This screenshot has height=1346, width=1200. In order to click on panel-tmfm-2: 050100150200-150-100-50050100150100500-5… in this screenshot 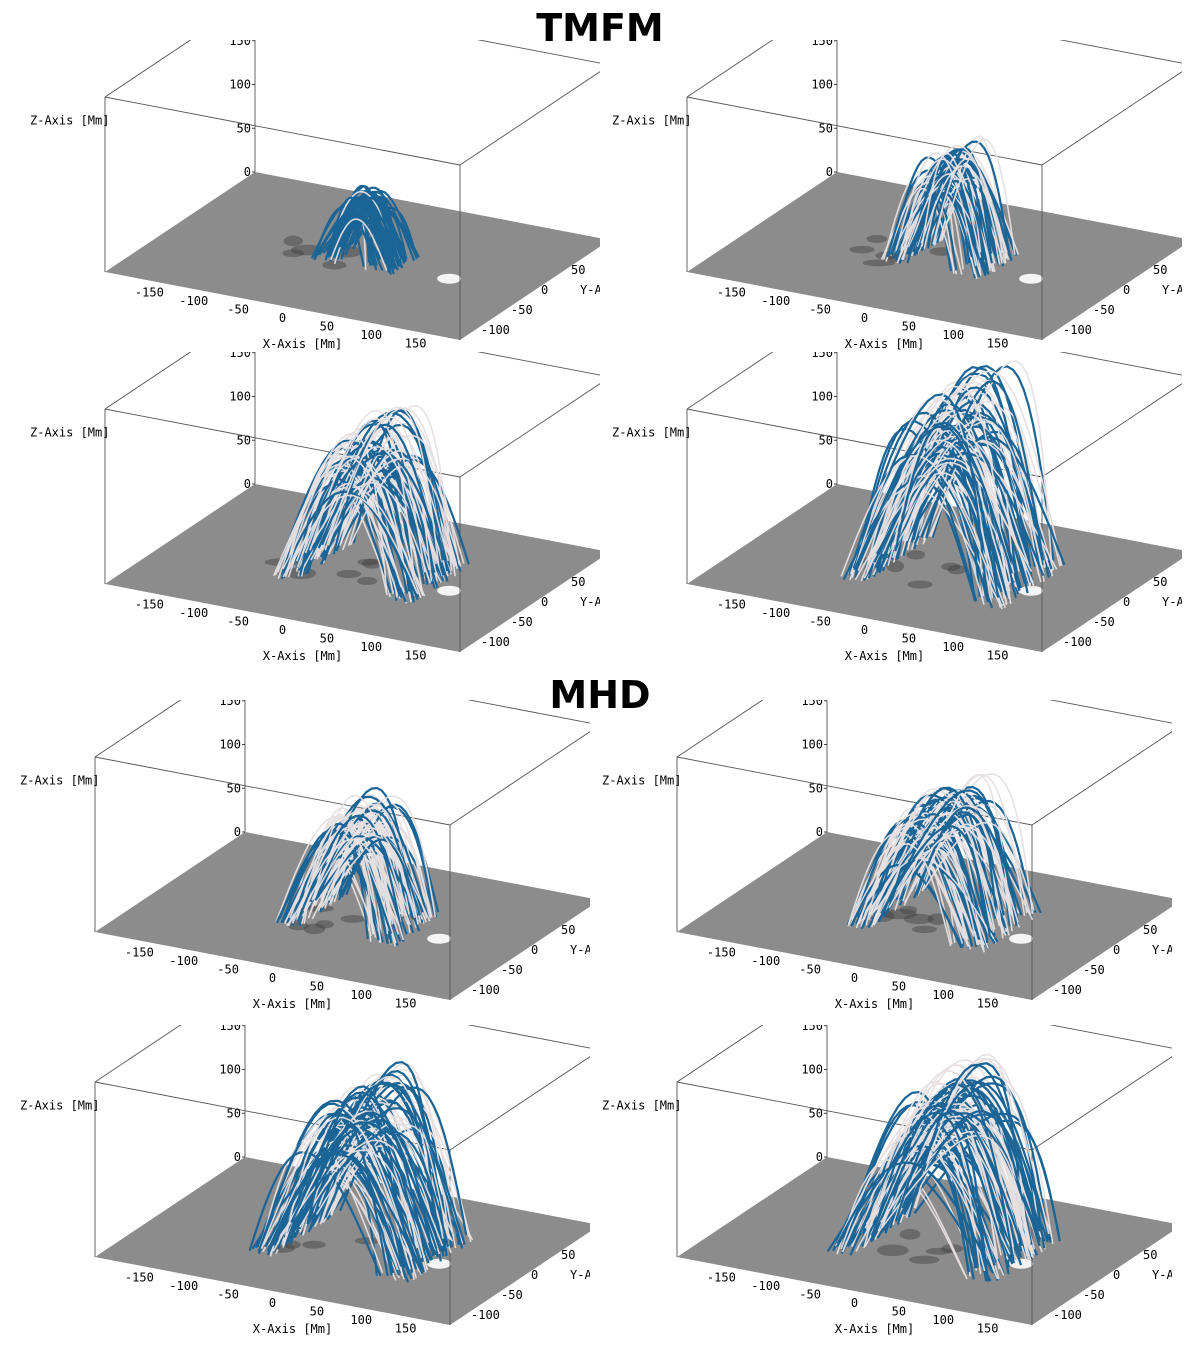, I will do `click(882, 200)`.